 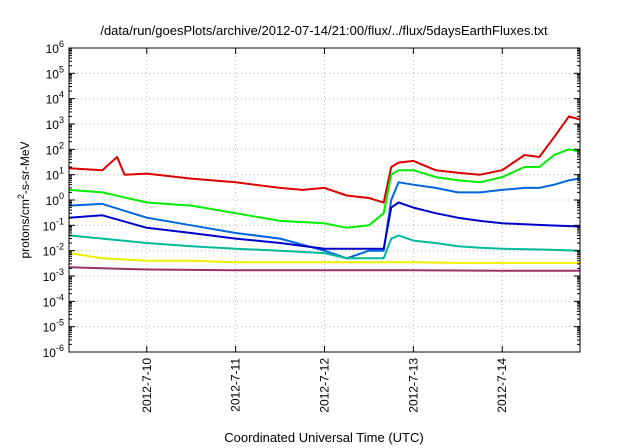 I want to click on y-tick-label: 10⁻⁶, so click(x=53, y=351).